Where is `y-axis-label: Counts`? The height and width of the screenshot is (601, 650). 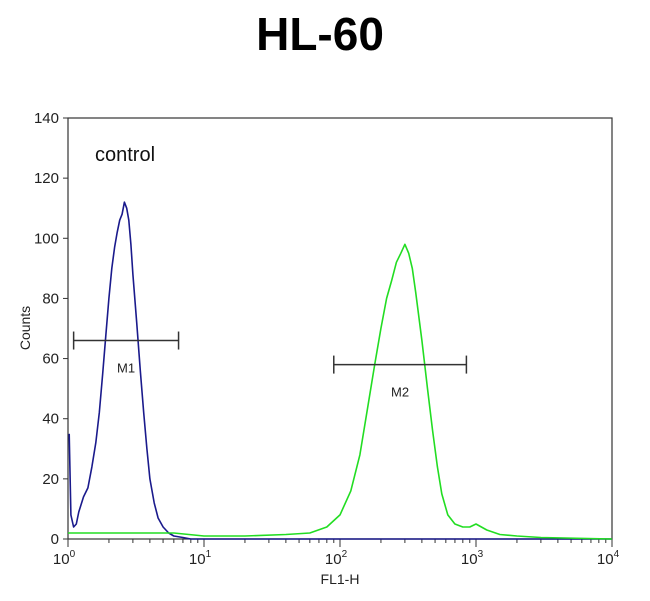
y-axis-label: Counts is located at coordinates (25, 328).